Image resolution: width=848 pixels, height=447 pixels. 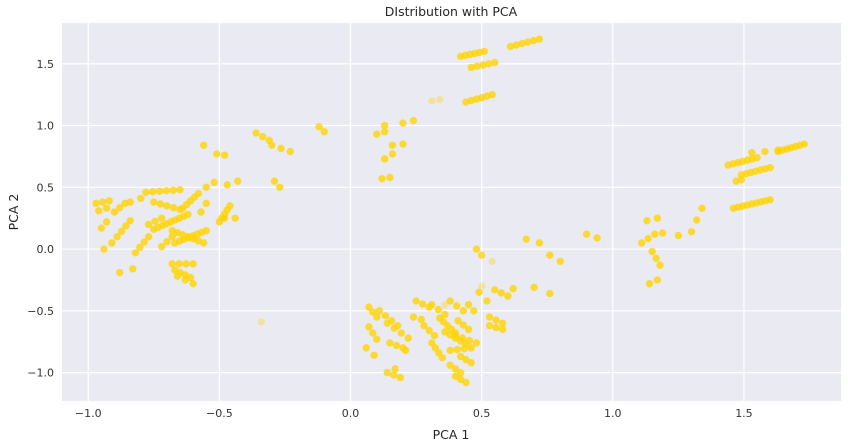 I want to click on x-tick-label: −0.5, so click(x=219, y=413).